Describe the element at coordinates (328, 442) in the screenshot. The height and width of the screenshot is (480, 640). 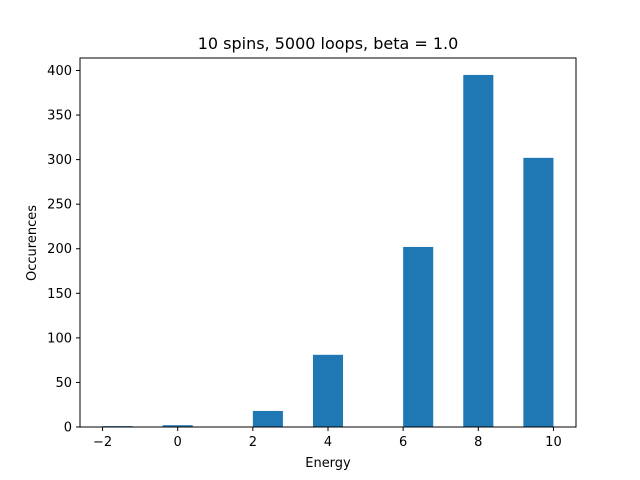
I see `x-tick-label: 4` at that location.